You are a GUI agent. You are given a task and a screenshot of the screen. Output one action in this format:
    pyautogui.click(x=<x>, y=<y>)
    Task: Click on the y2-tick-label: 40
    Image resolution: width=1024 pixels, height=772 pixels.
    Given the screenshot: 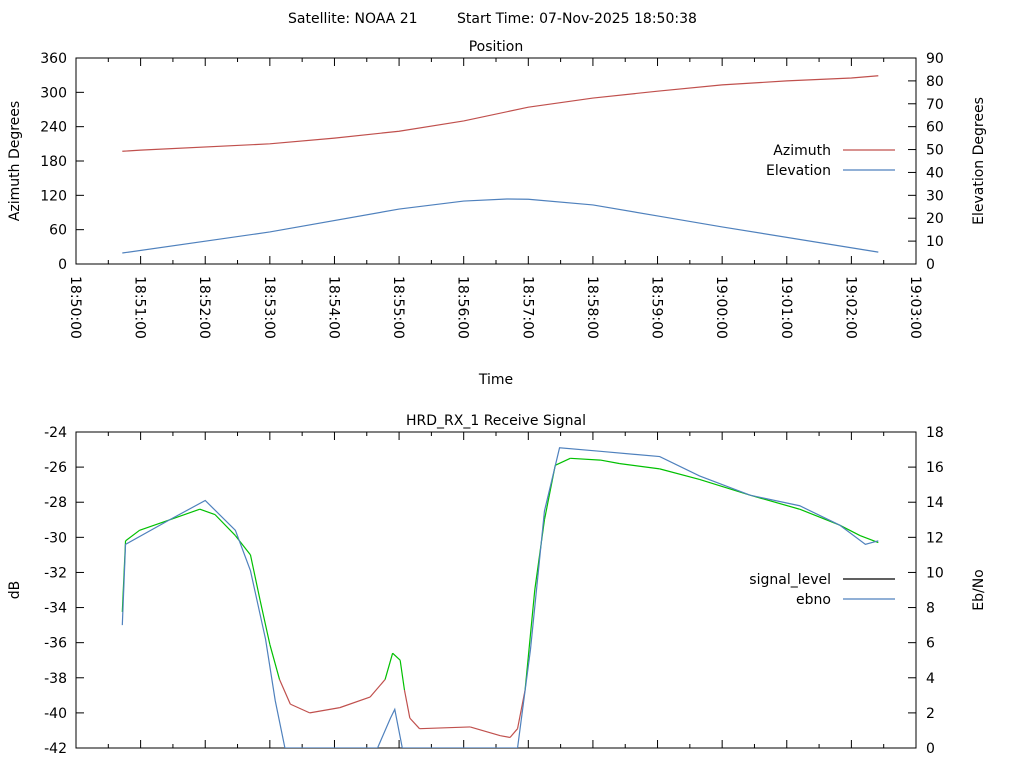 What is the action you would take?
    pyautogui.click(x=935, y=173)
    